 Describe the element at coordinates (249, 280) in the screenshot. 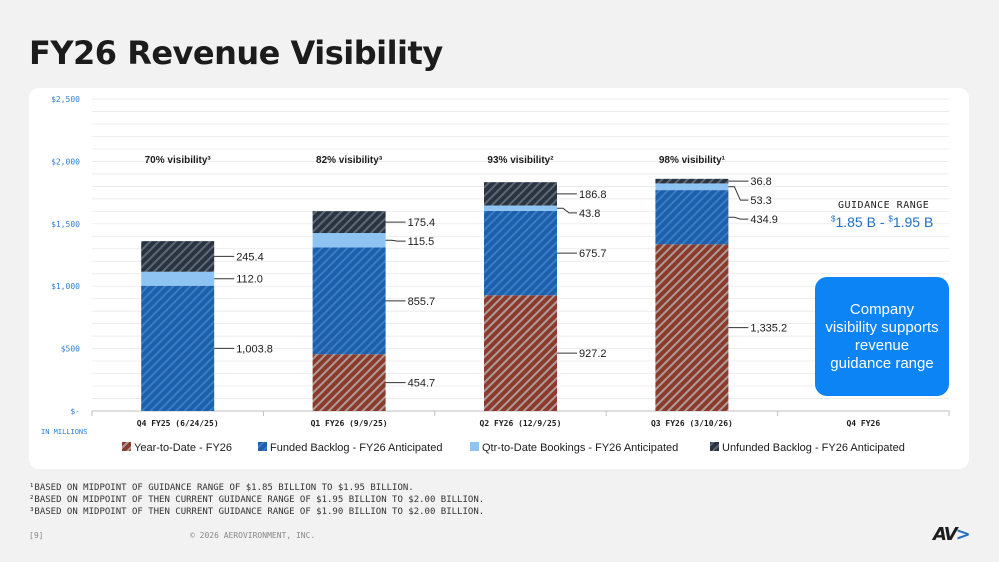

I see `data-label: 112.0` at that location.